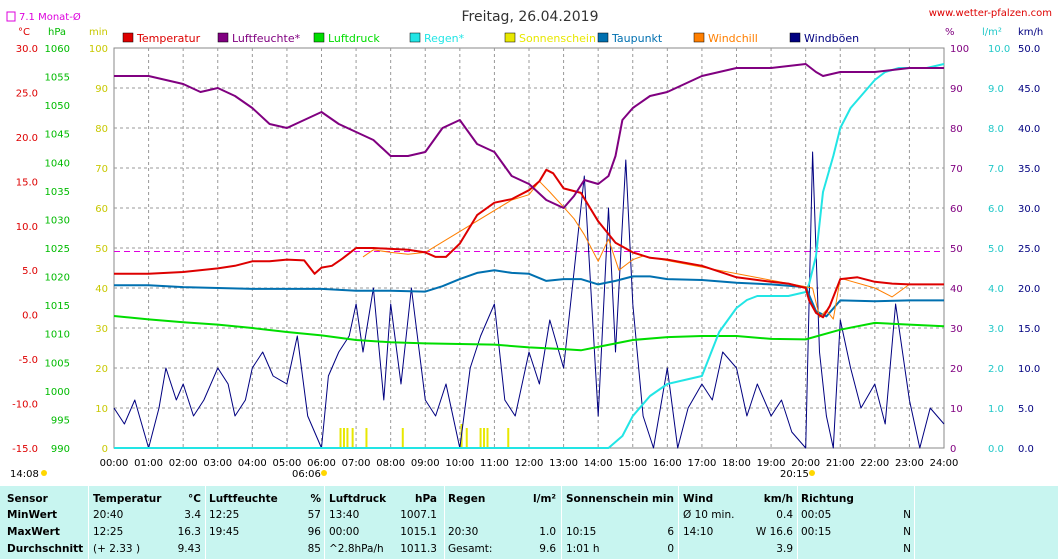 The width and height of the screenshot is (1058, 559). I want to click on stats-cell-label: 00:15, so click(816, 532).